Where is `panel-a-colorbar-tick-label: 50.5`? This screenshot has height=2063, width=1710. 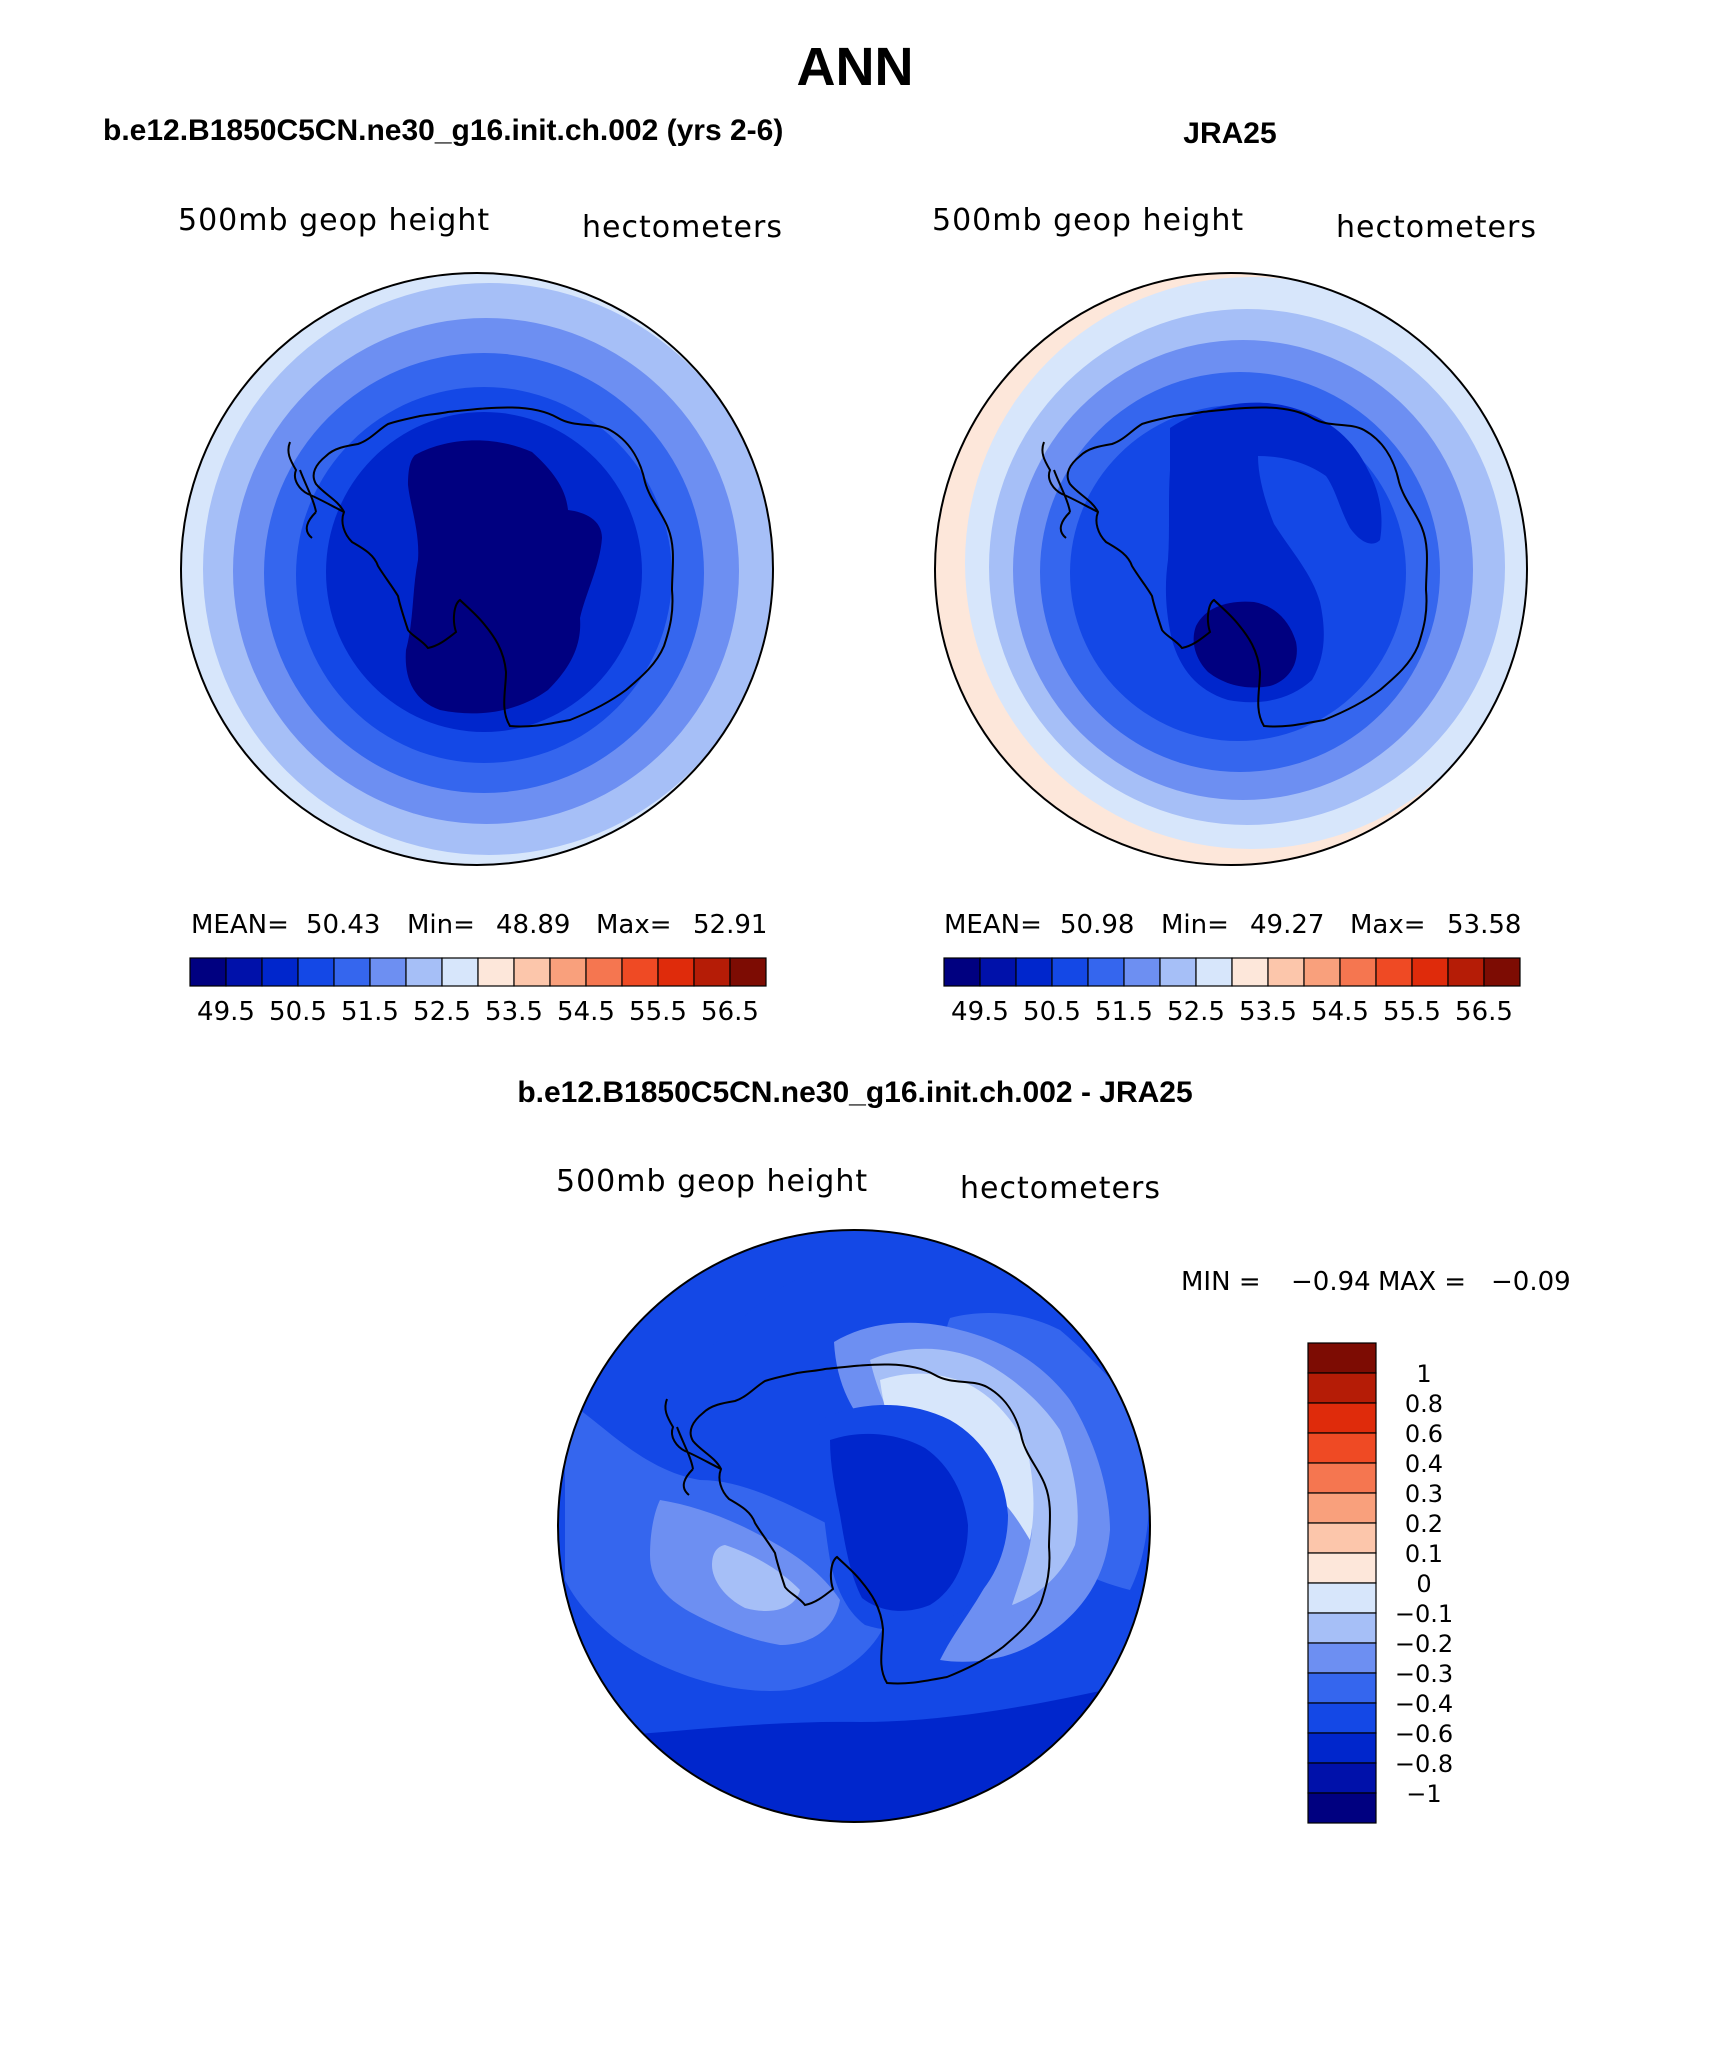
panel-a-colorbar-tick-label: 50.5 is located at coordinates (298, 1012).